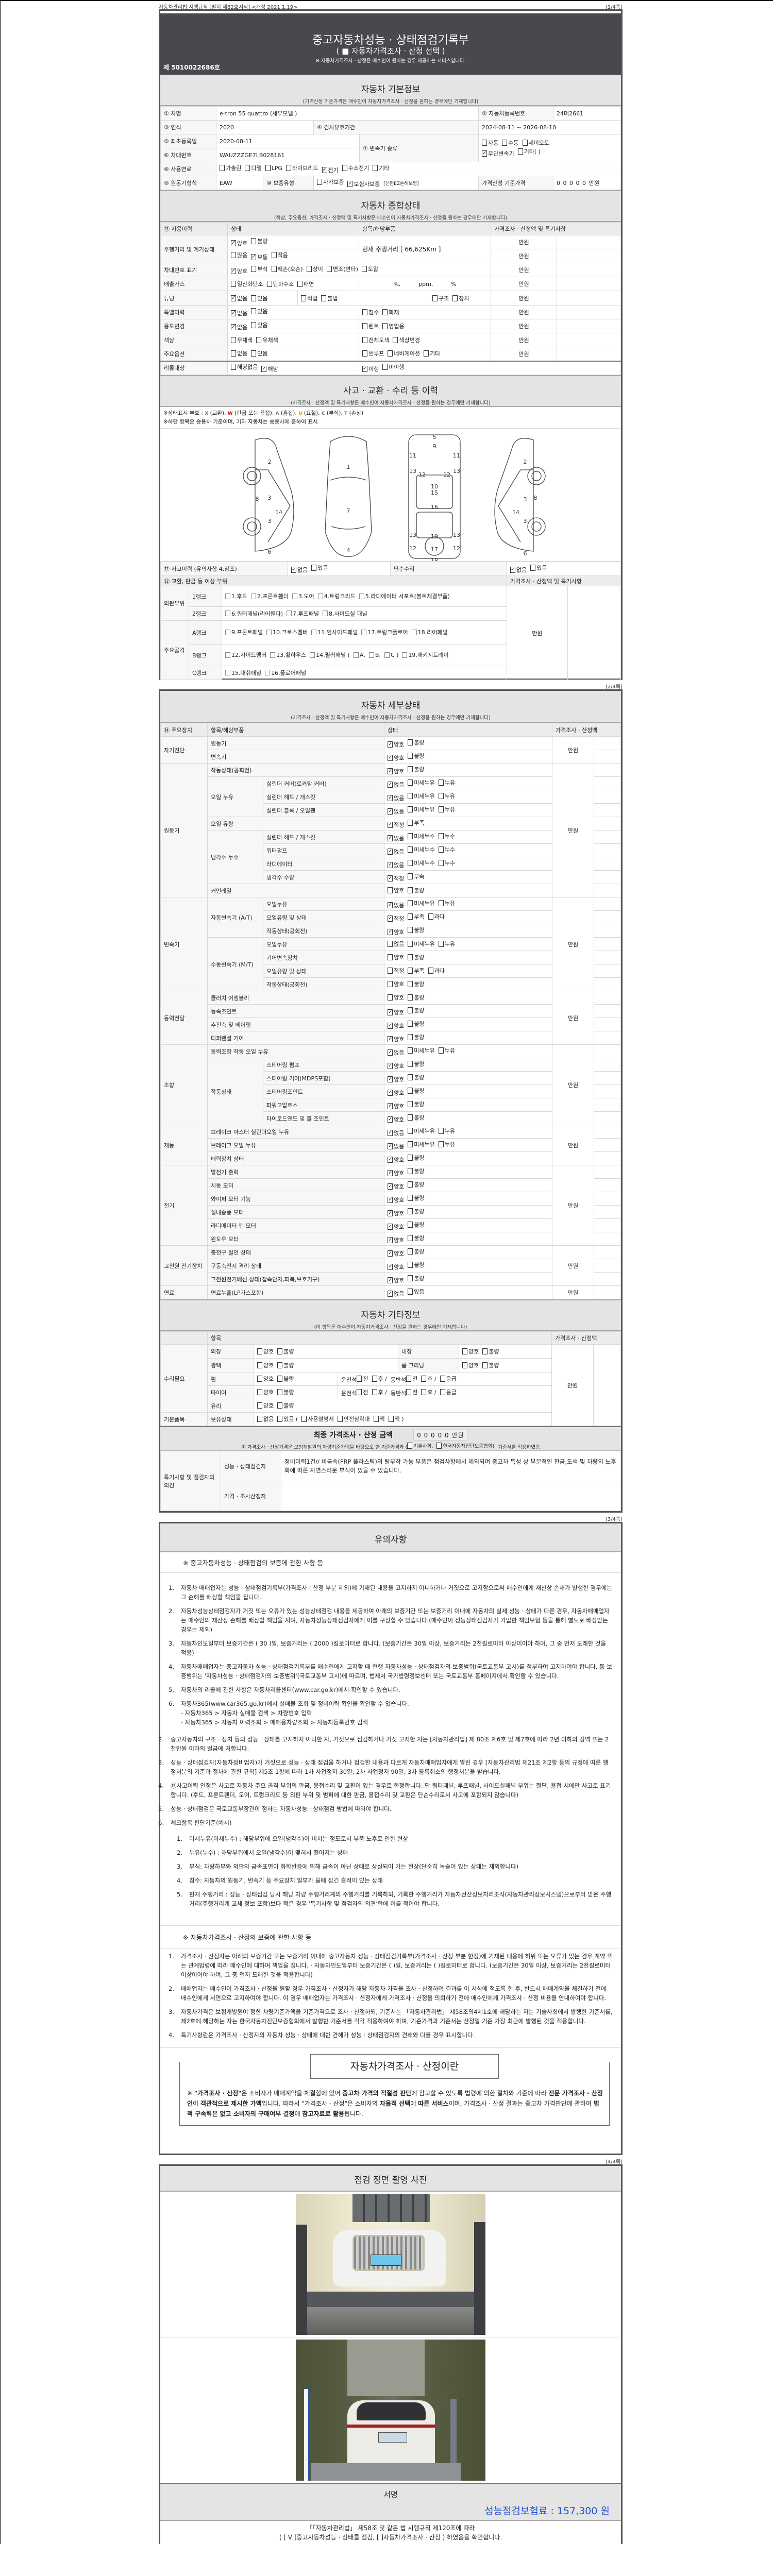 The width and height of the screenshot is (773, 2576). Describe the element at coordinates (356, 168) in the screenshot. I see `checkbox-option: 수소전기` at that location.